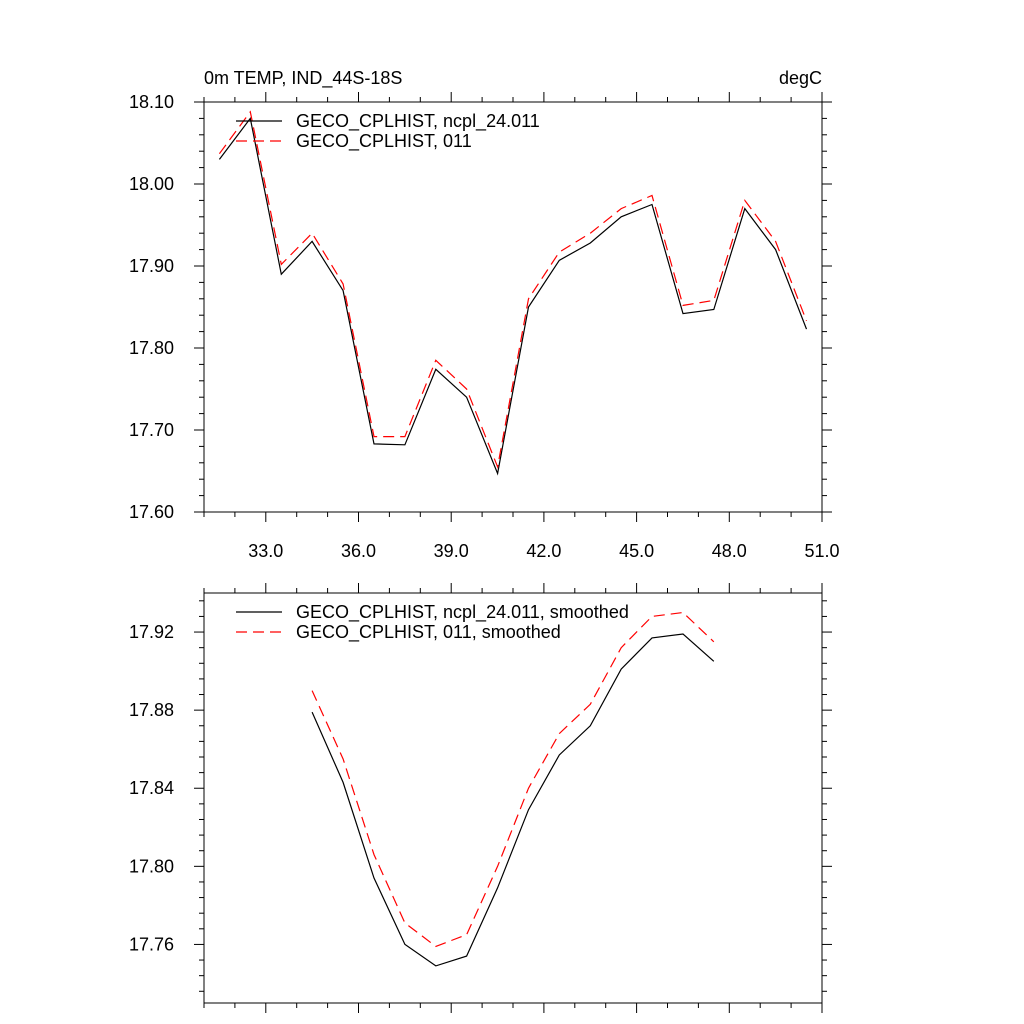 The width and height of the screenshot is (1024, 1024). I want to click on y-tick-label: 17.92, so click(151, 632).